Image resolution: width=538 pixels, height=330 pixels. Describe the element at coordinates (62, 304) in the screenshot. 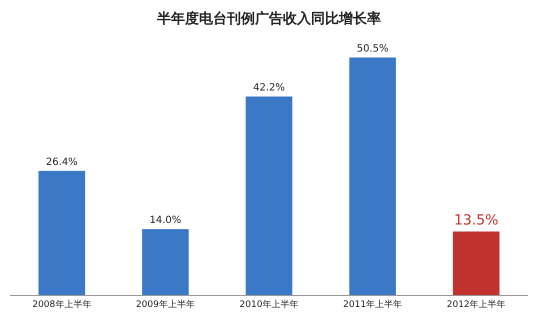

I see `x-tick-label: 2008年上半年` at that location.